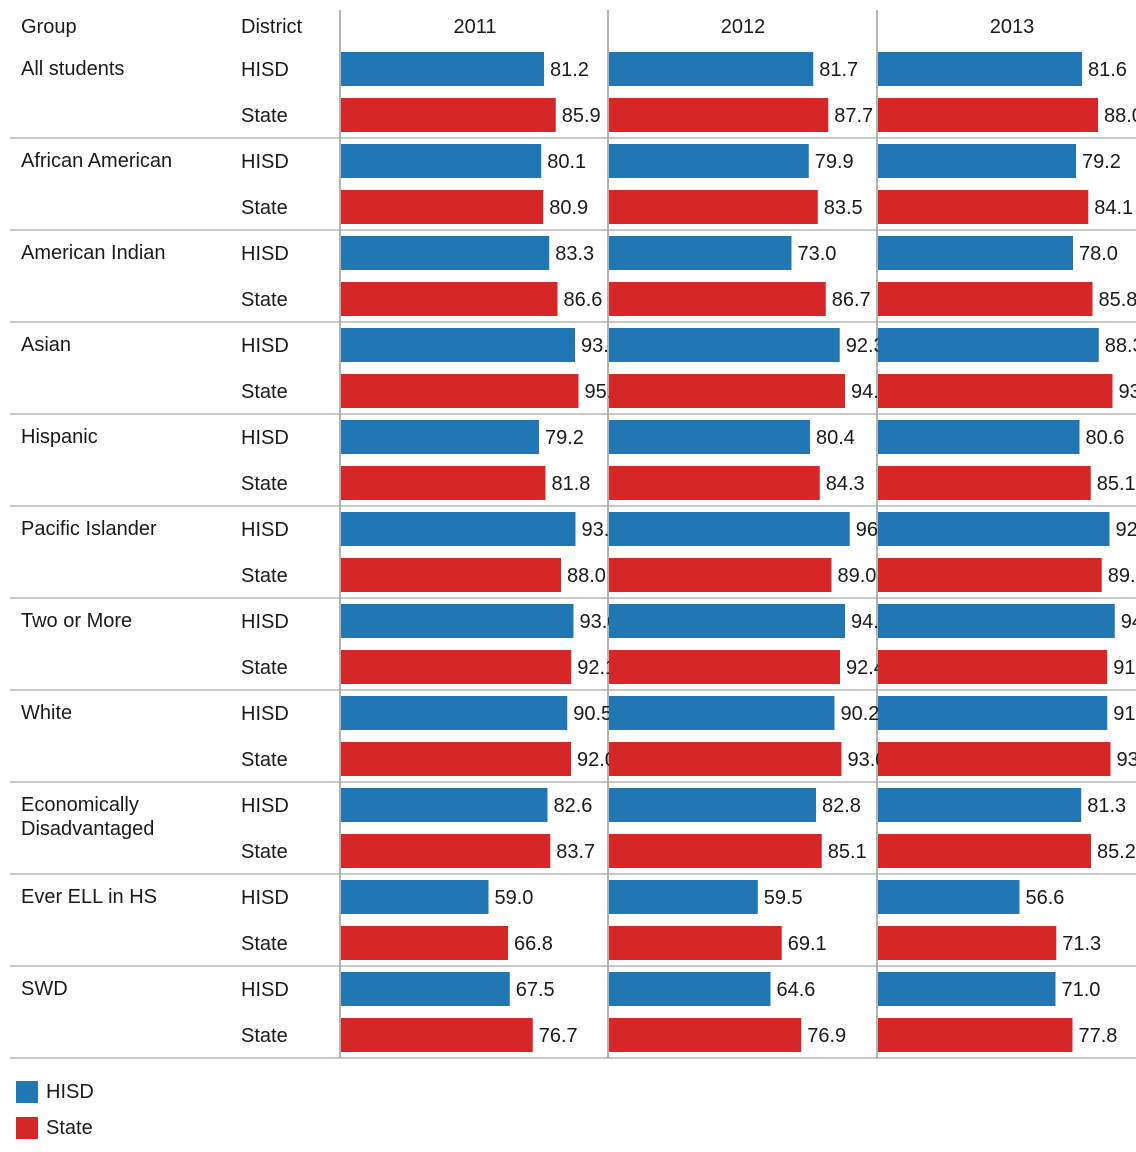 This screenshot has height=1152, width=1136. What do you see at coordinates (994, 759) in the screenshot?
I see `bar-white-state-2013` at bounding box center [994, 759].